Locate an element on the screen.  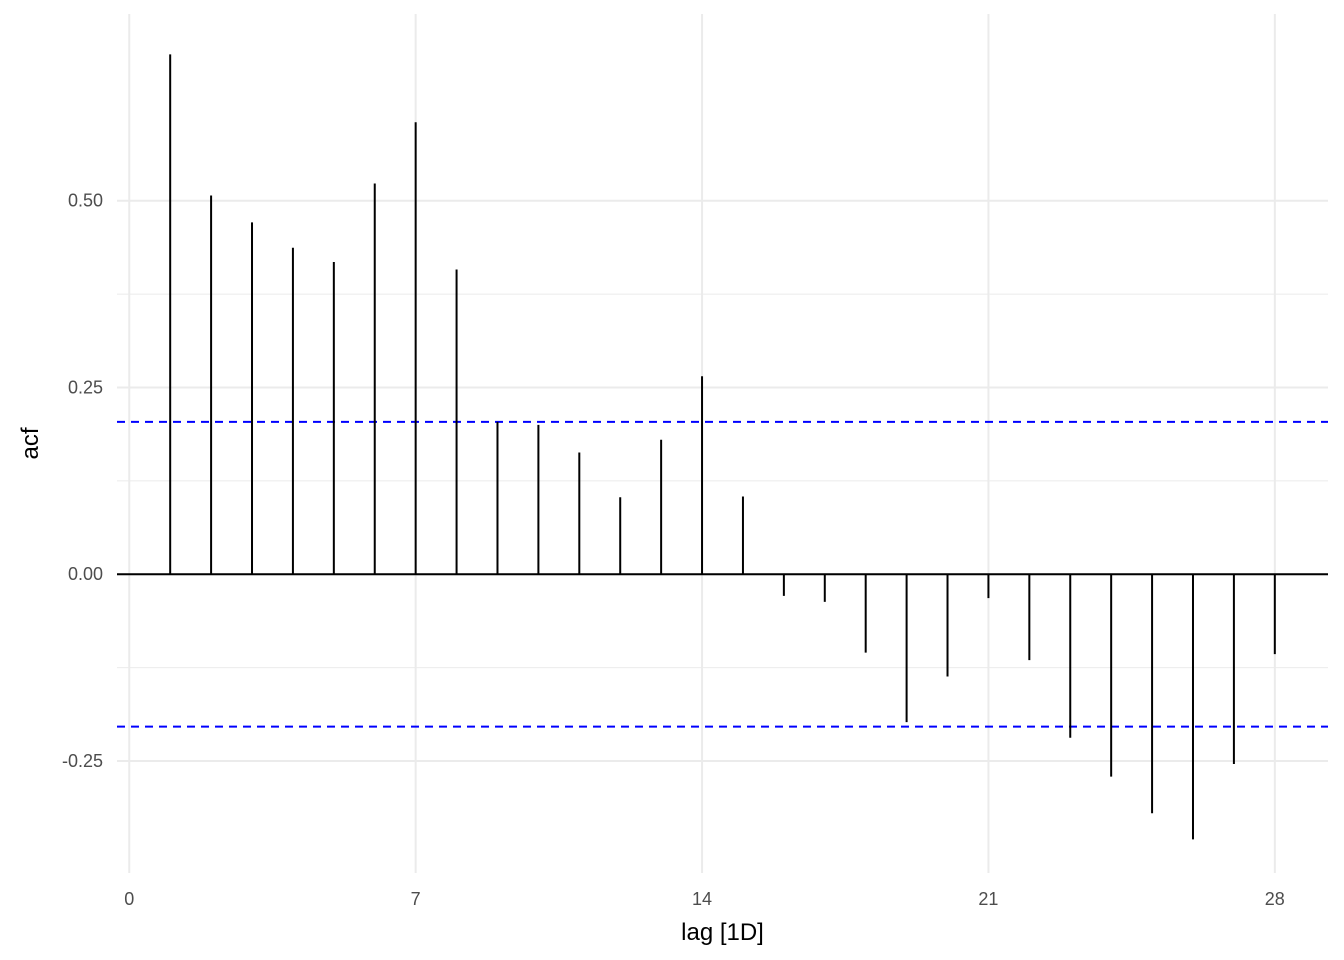
y-axis-title: acf is located at coordinates (30, 443).